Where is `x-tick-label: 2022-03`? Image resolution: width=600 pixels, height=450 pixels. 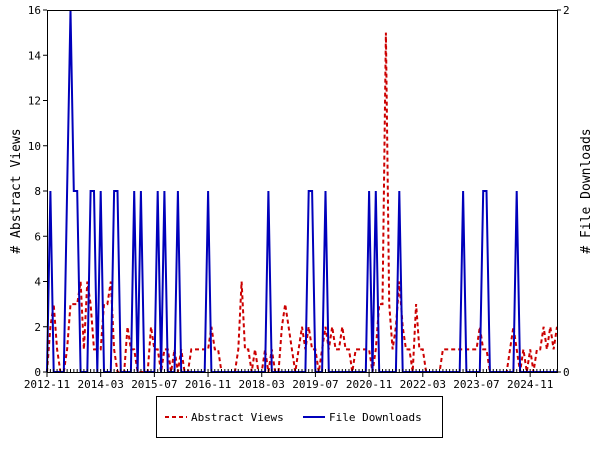 x-tick-label: 2022-03 is located at coordinates (423, 384).